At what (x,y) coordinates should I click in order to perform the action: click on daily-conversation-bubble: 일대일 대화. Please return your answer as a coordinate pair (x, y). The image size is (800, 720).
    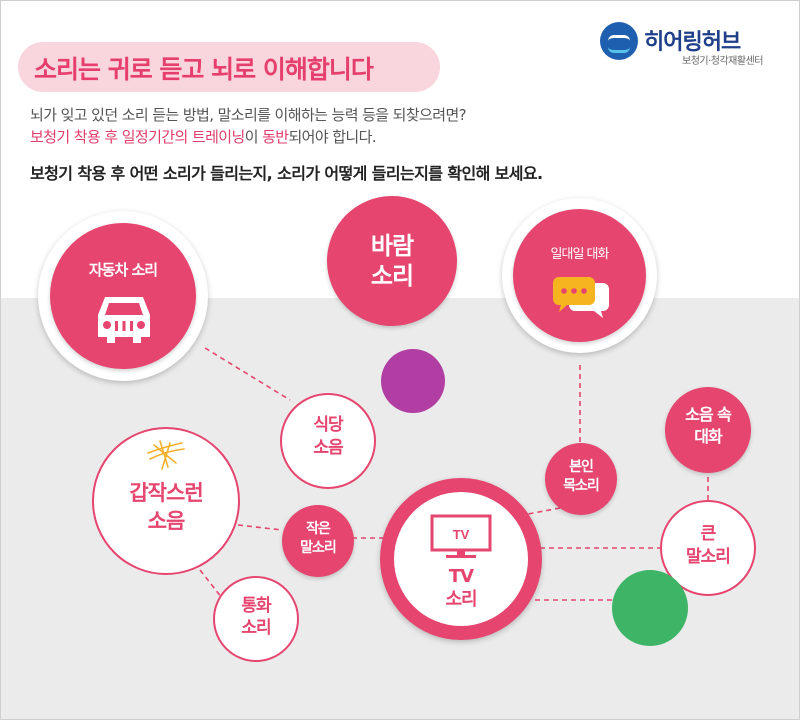
    Looking at the image, I should click on (579, 275).